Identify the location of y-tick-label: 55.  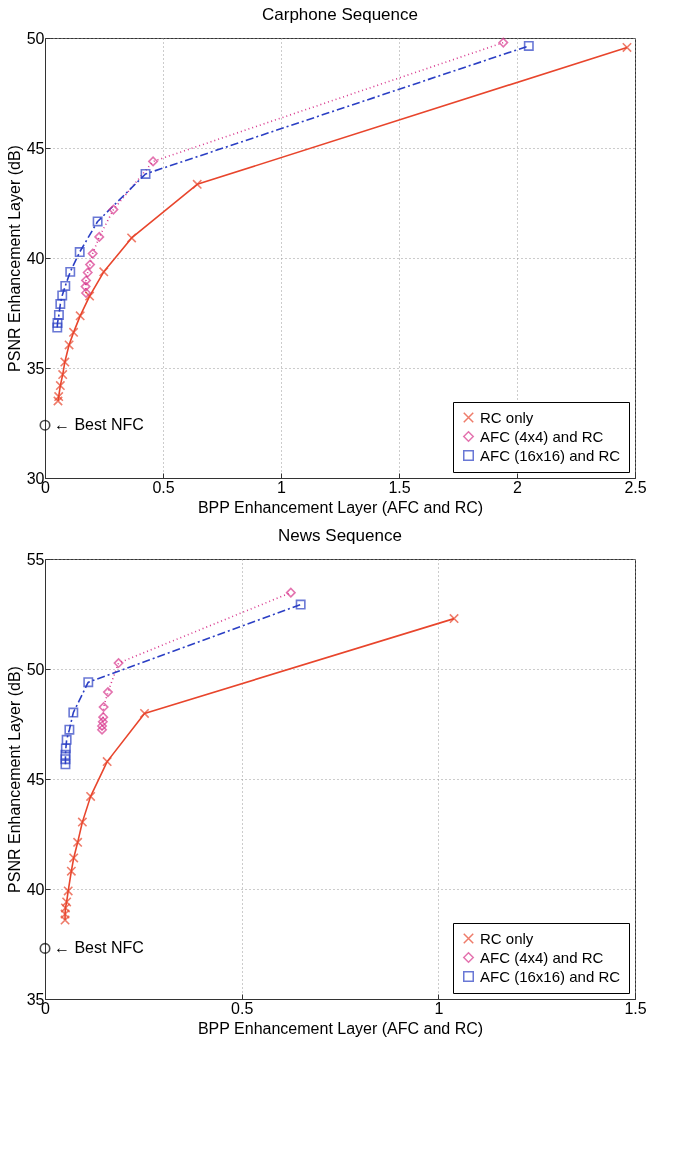
(35, 559).